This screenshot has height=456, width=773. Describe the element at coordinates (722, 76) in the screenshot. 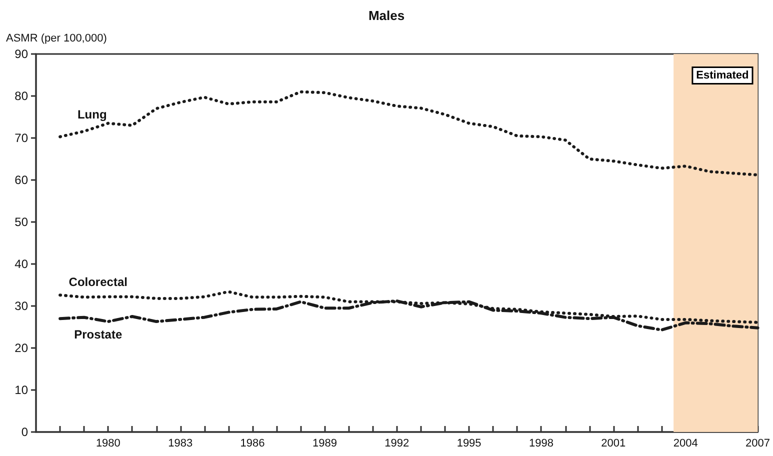

I see `band-label: Estimated` at that location.